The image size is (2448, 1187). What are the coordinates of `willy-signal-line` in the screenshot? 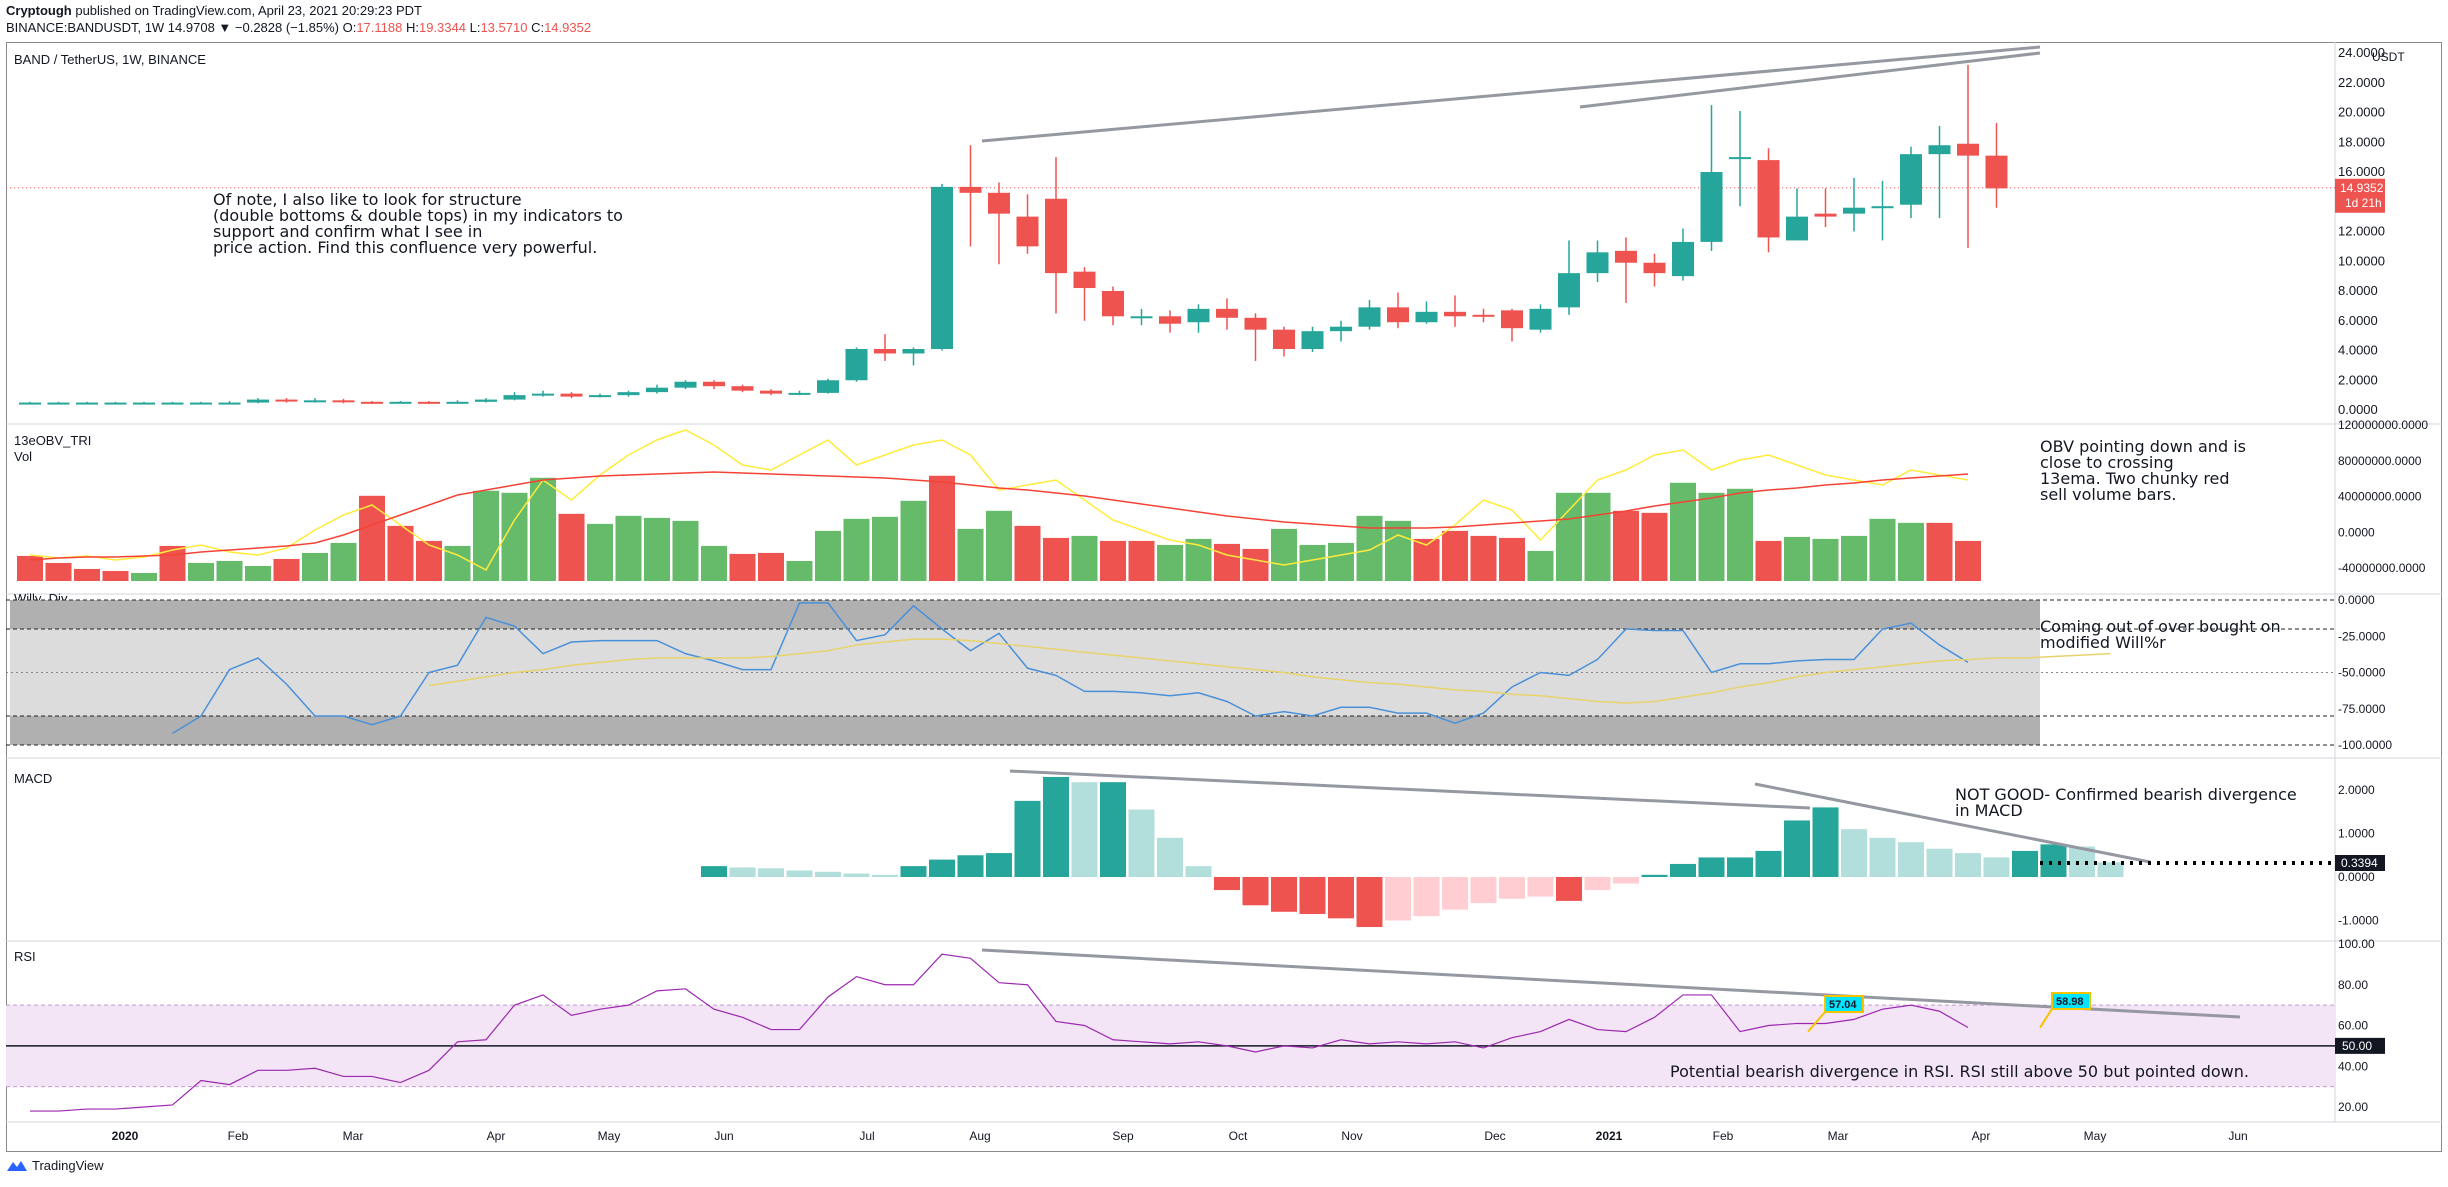 It's located at (1269, 671).